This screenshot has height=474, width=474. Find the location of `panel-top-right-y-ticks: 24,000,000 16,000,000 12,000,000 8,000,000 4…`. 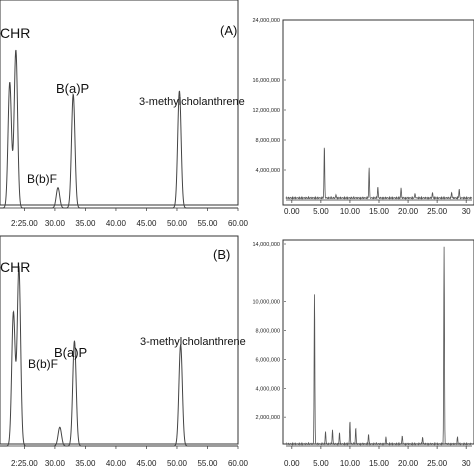

panel-top-right-y-ticks: 24,000,000 16,000,000 12,000,000 8,000,000 4… is located at coordinates (269, 96).